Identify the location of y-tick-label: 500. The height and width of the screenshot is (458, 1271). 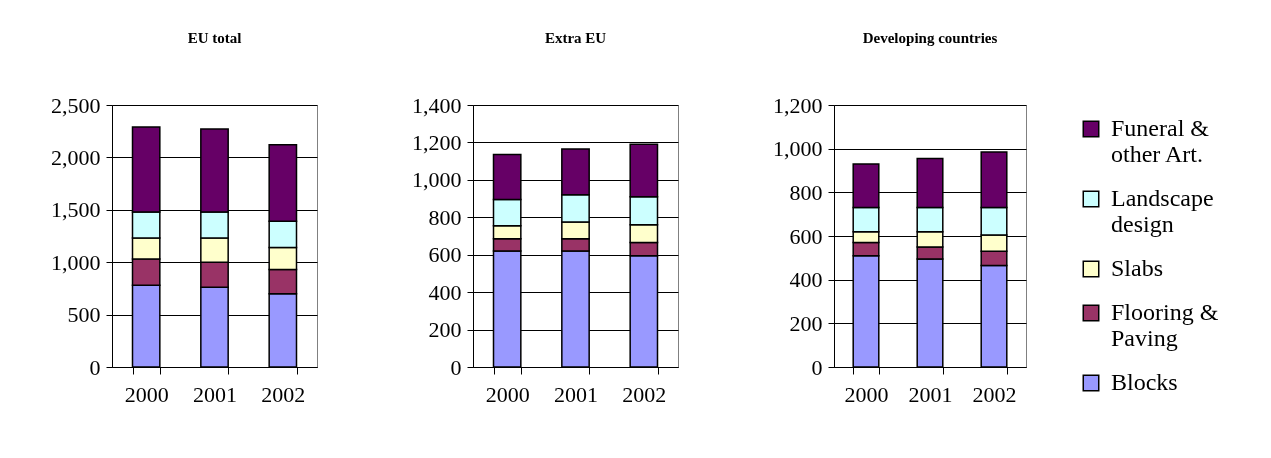
(84, 315).